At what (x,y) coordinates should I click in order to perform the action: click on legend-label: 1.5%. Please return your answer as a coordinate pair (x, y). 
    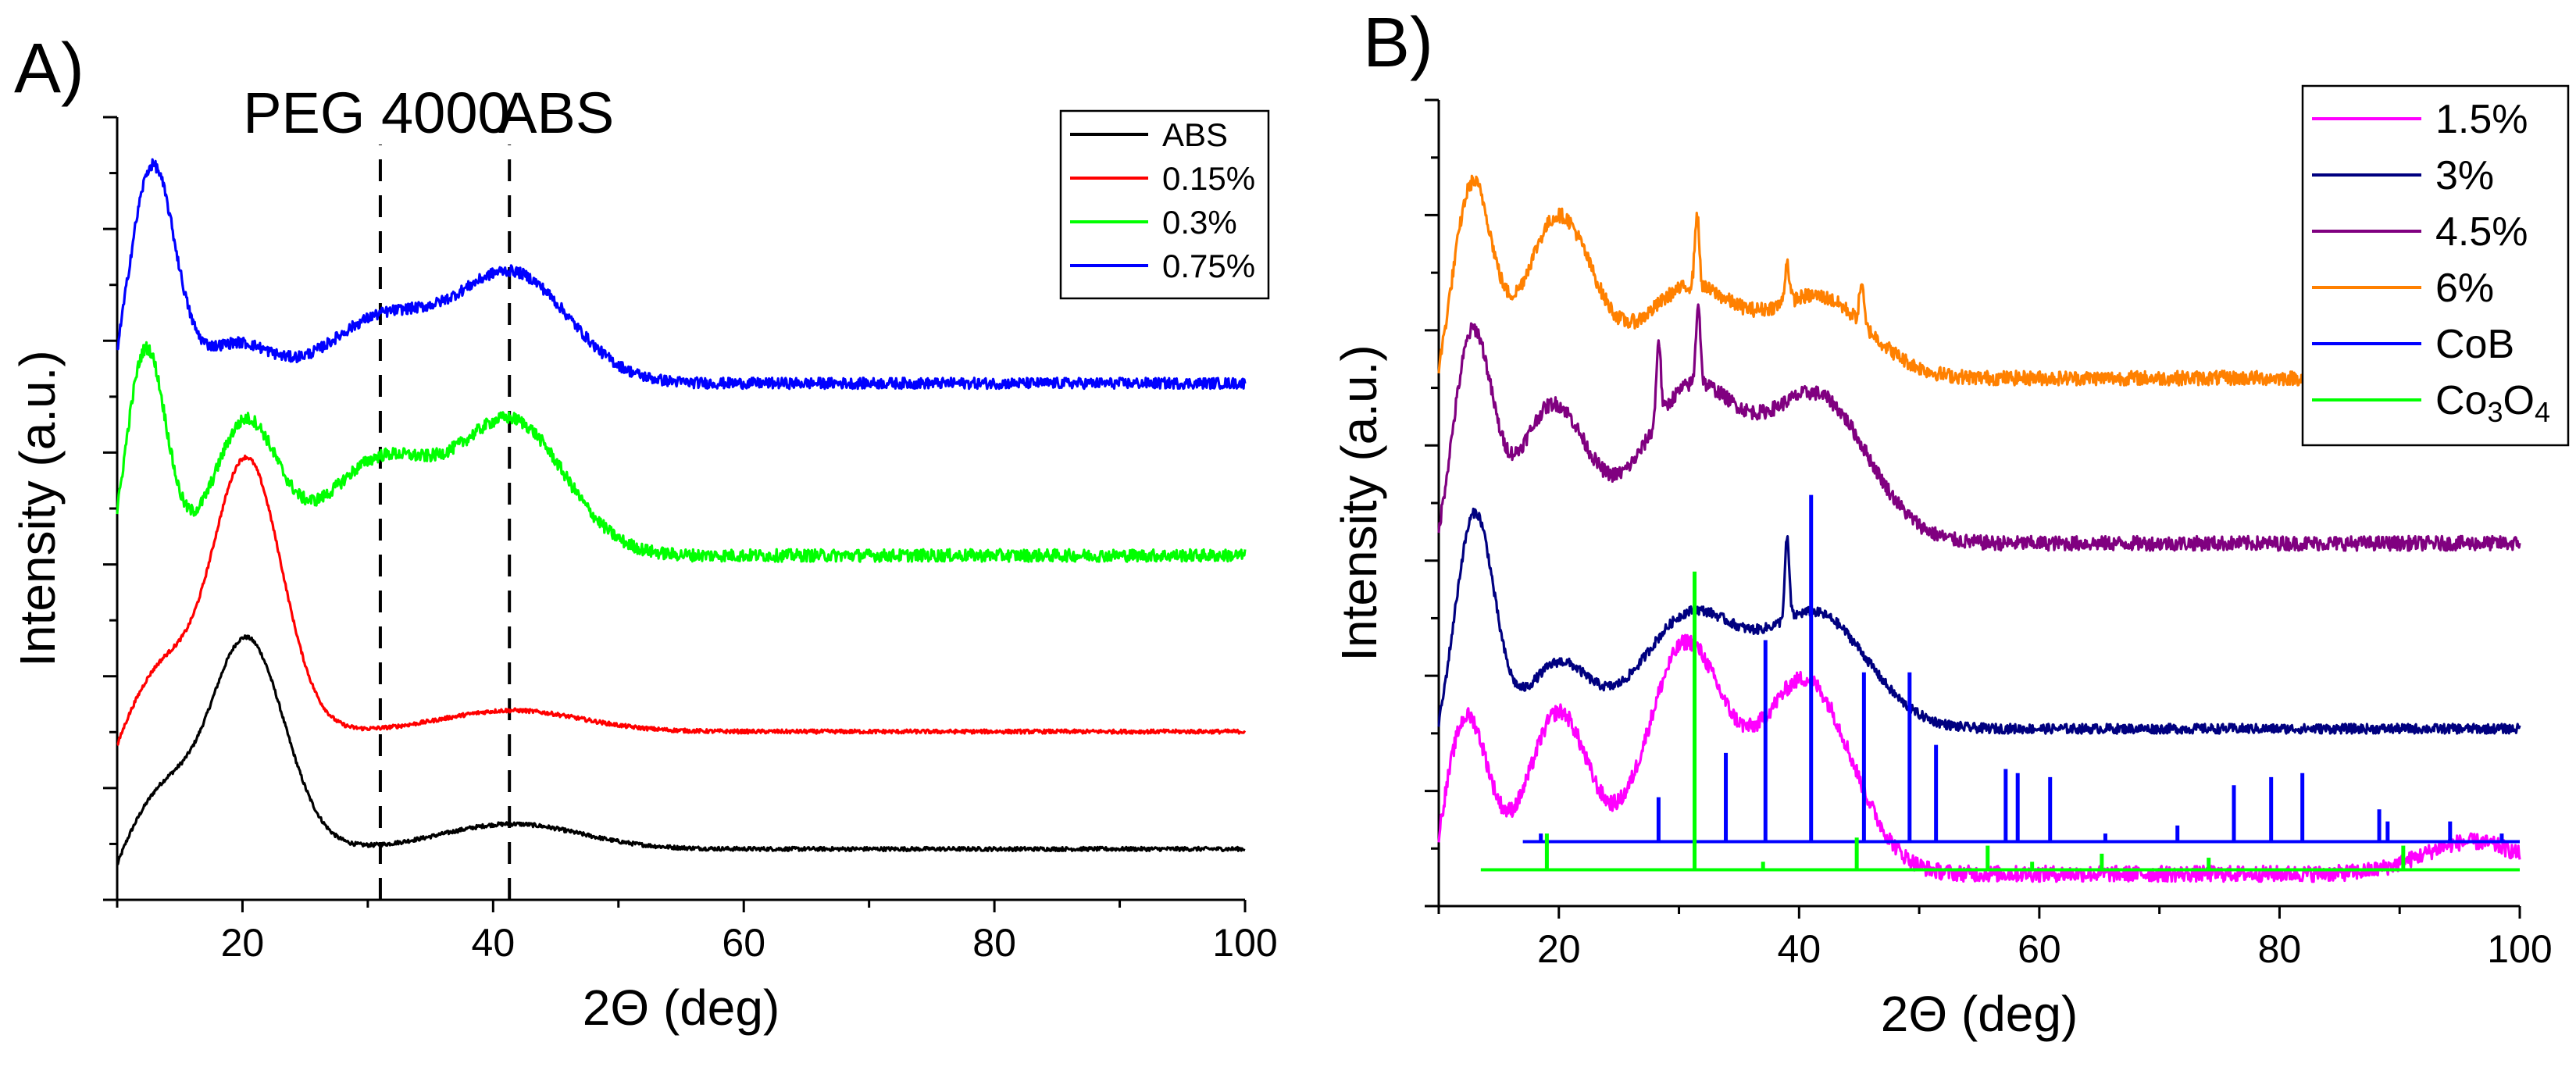
    Looking at the image, I should click on (2481, 120).